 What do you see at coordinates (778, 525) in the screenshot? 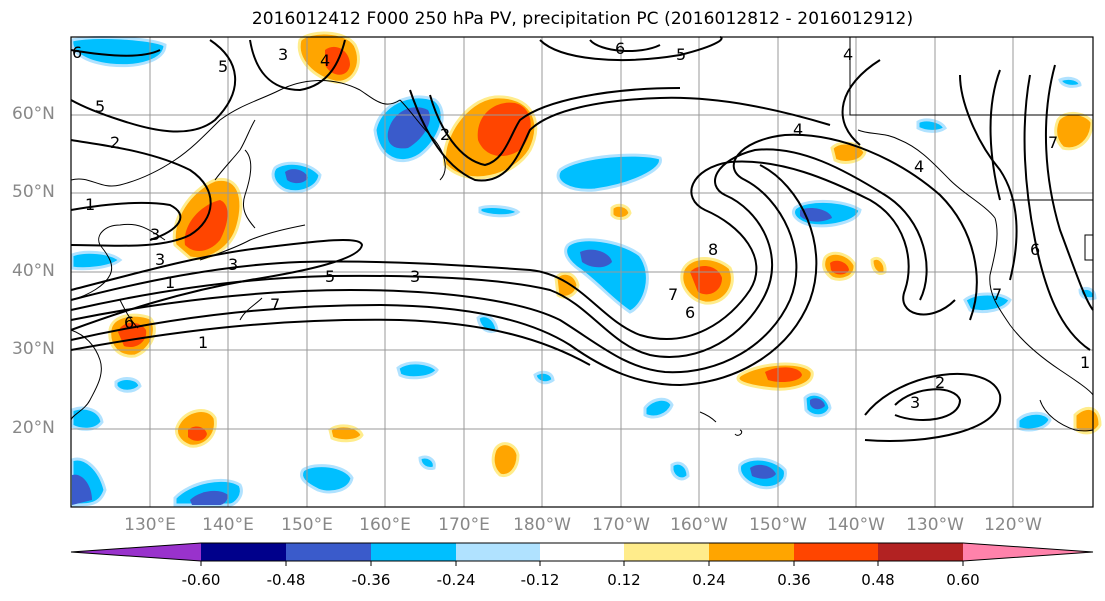
I see `lon-label: 150°W` at bounding box center [778, 525].